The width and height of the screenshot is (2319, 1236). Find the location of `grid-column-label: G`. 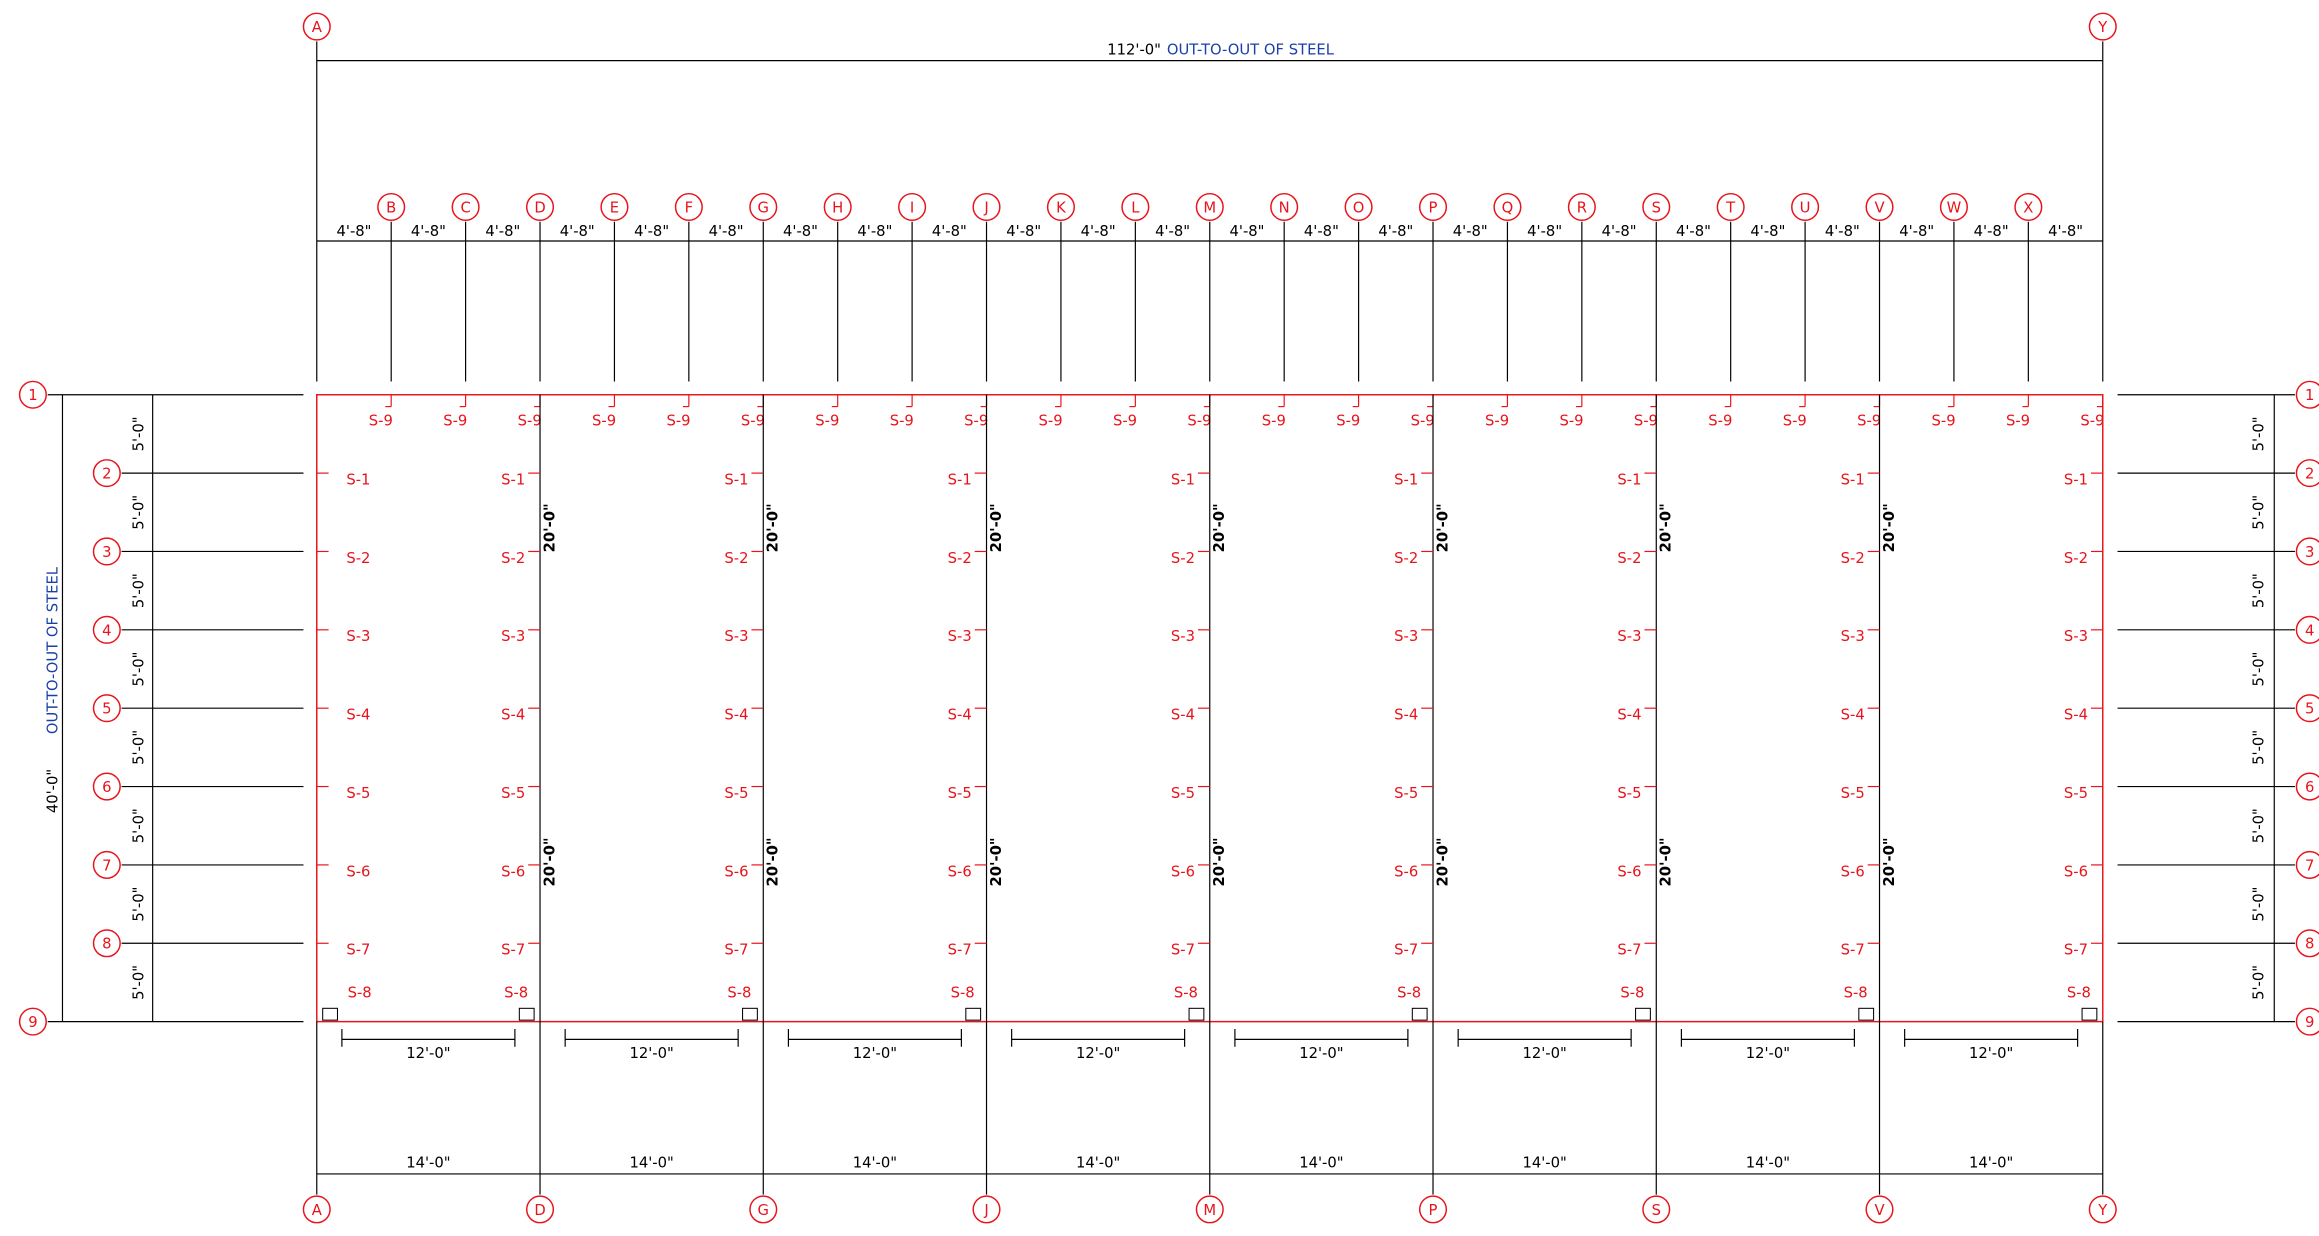

grid-column-label: G is located at coordinates (763, 207).